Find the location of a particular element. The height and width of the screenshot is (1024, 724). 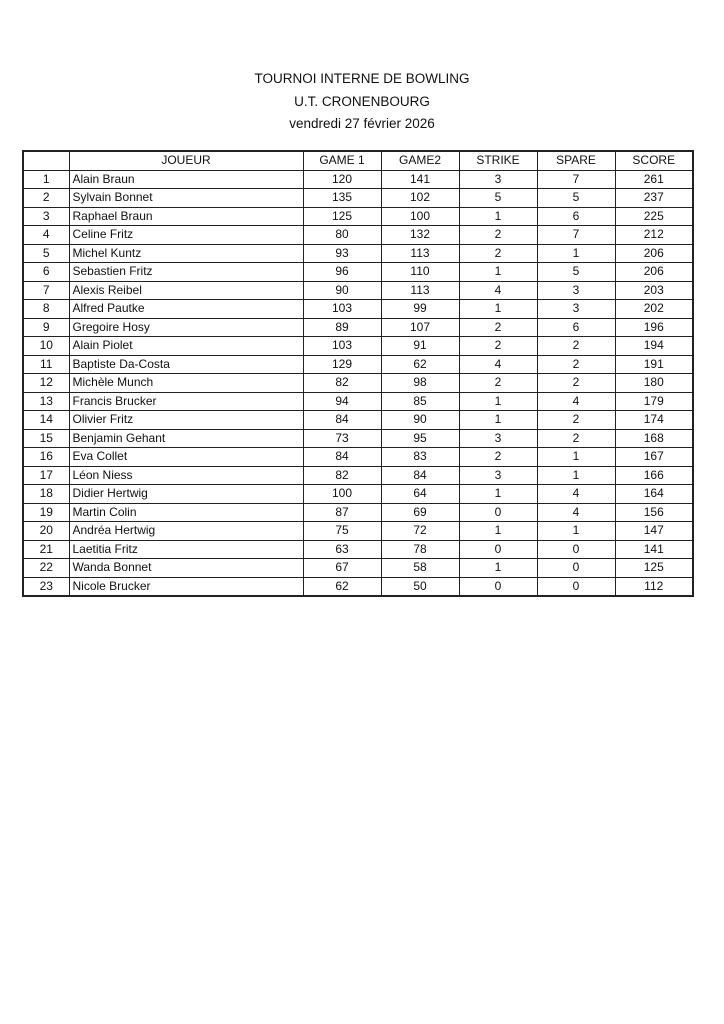

cell-player: Benjamin Gehant is located at coordinates (186, 438).